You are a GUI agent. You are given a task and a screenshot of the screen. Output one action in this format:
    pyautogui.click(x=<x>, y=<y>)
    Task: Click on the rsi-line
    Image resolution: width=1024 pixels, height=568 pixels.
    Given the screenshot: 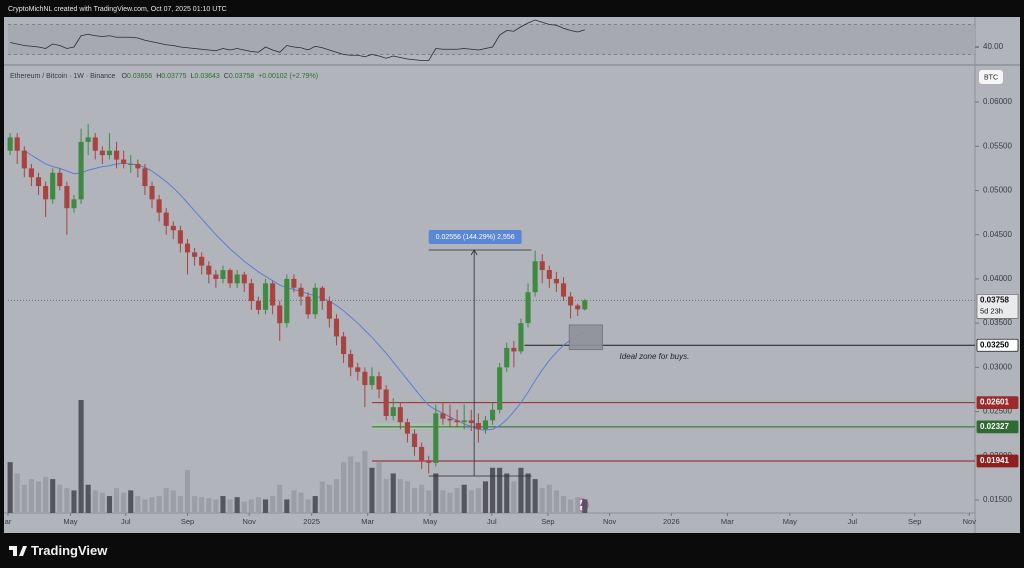 What is the action you would take?
    pyautogui.click(x=297, y=40)
    